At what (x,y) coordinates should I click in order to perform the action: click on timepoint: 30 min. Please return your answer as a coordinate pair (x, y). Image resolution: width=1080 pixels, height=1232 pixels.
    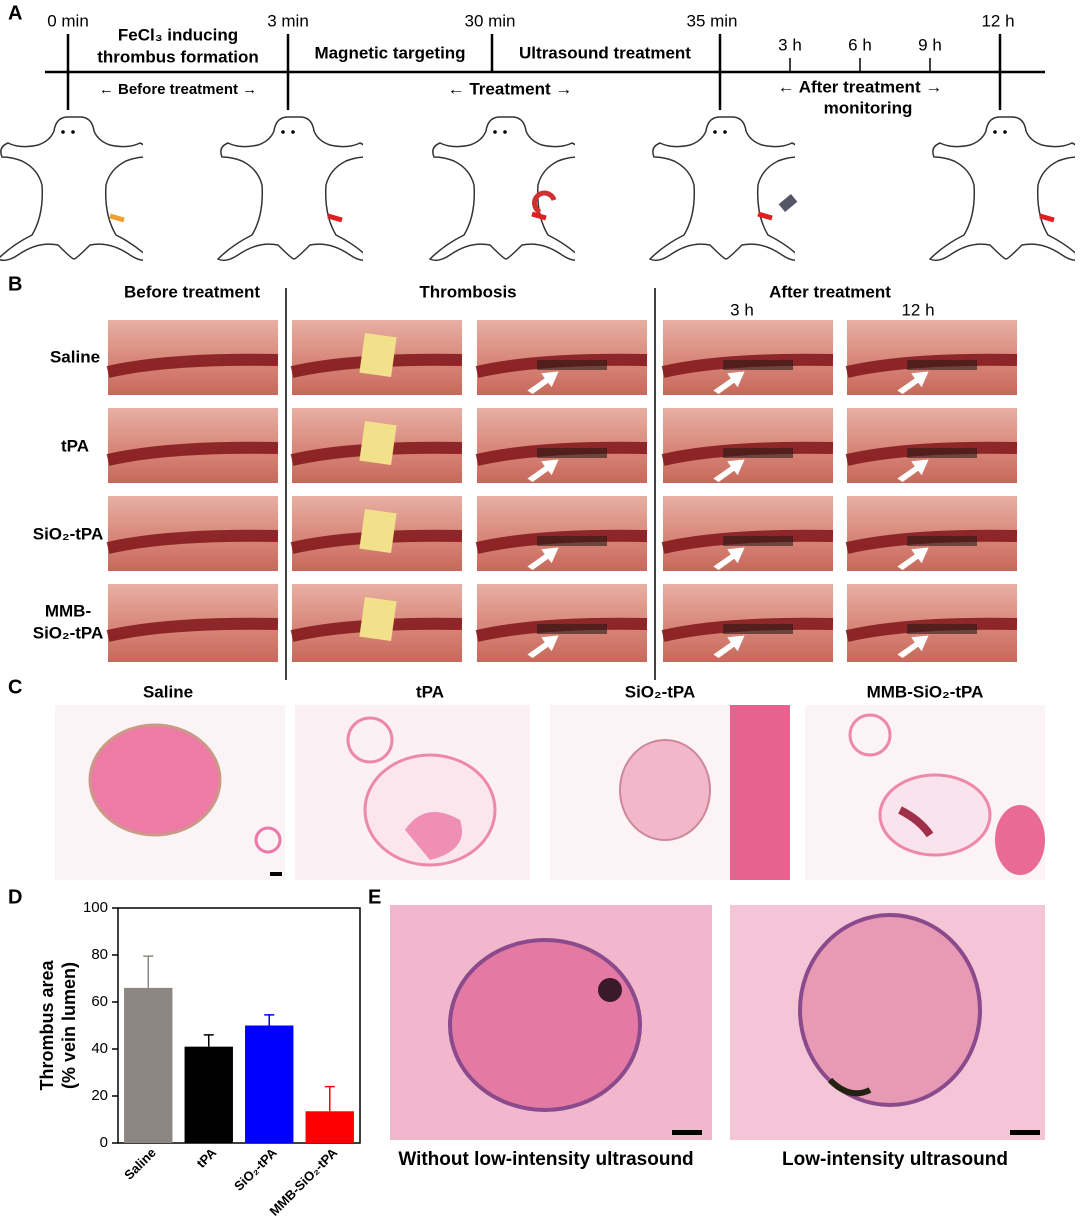
    Looking at the image, I should click on (489, 20).